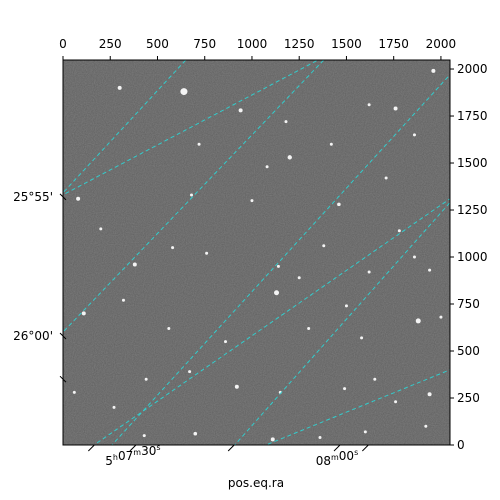 The height and width of the screenshot is (500, 500). Describe the element at coordinates (461, 445) in the screenshot. I see `y-tick-label: 0` at that location.